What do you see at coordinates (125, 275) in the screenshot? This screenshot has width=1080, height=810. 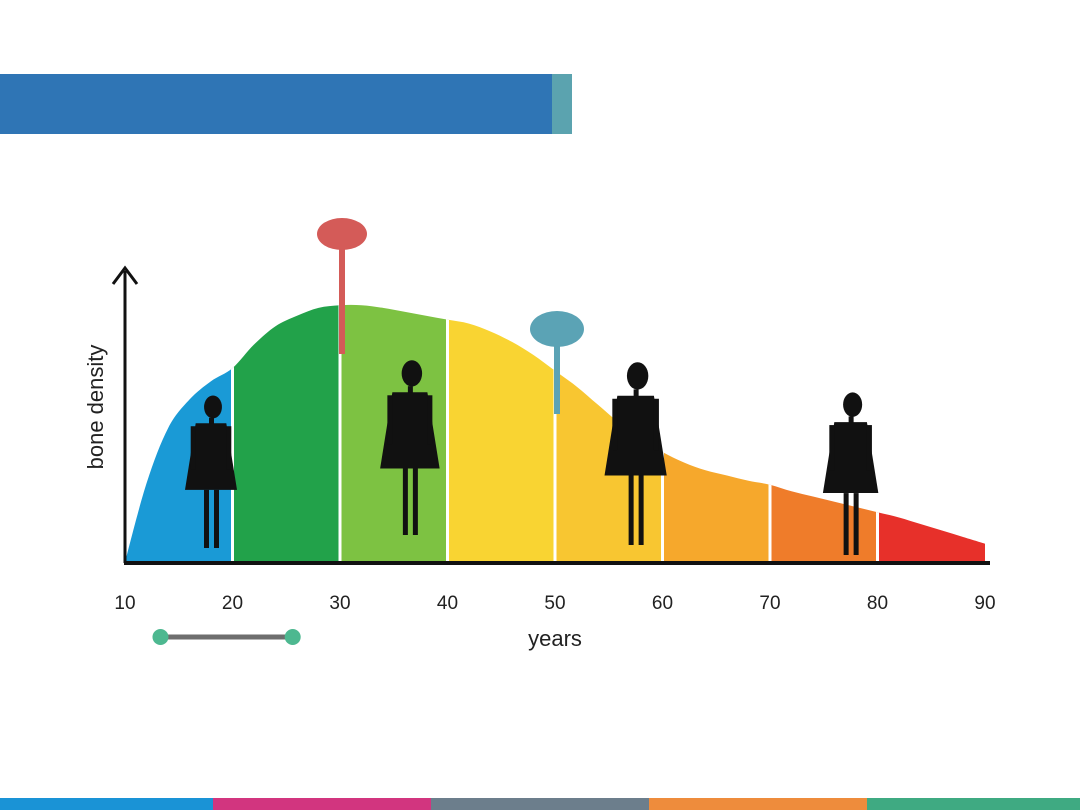 I see `y-axis-arrow-icon` at bounding box center [125, 275].